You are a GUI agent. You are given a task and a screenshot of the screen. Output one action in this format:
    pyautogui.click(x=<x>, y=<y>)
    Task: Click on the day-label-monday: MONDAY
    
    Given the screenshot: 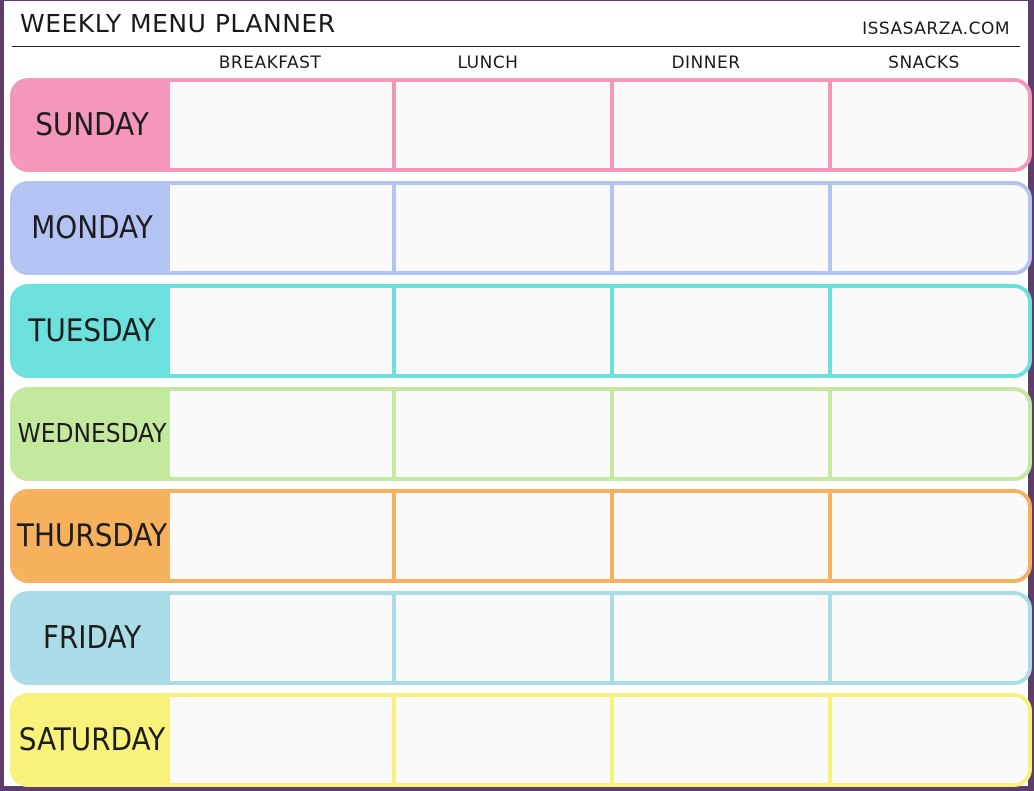 What is the action you would take?
    pyautogui.click(x=92, y=228)
    